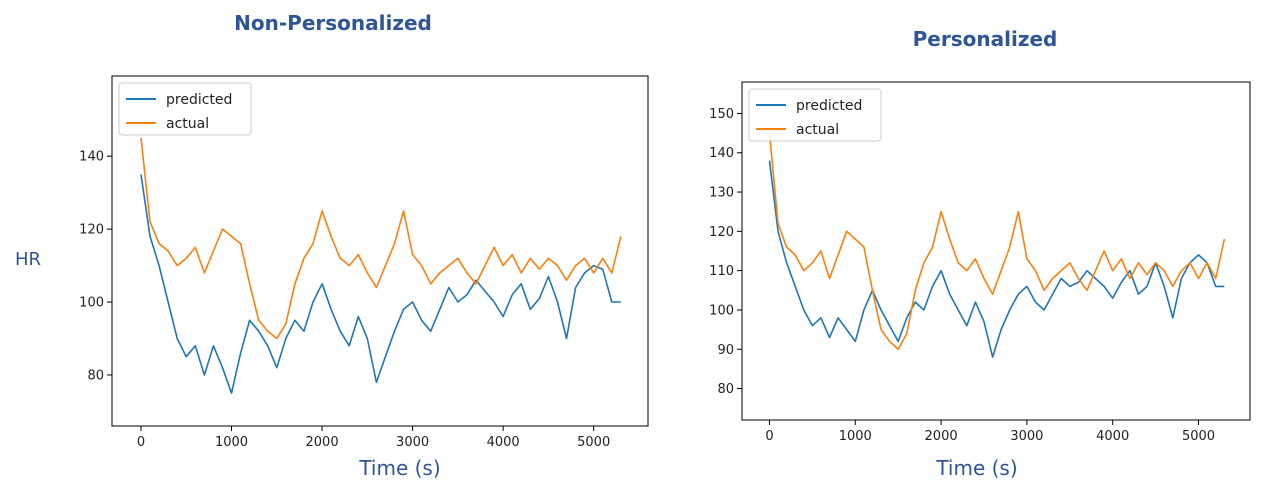 The height and width of the screenshot is (501, 1280). What do you see at coordinates (721, 114) in the screenshot?
I see `y-tick-label: 150` at bounding box center [721, 114].